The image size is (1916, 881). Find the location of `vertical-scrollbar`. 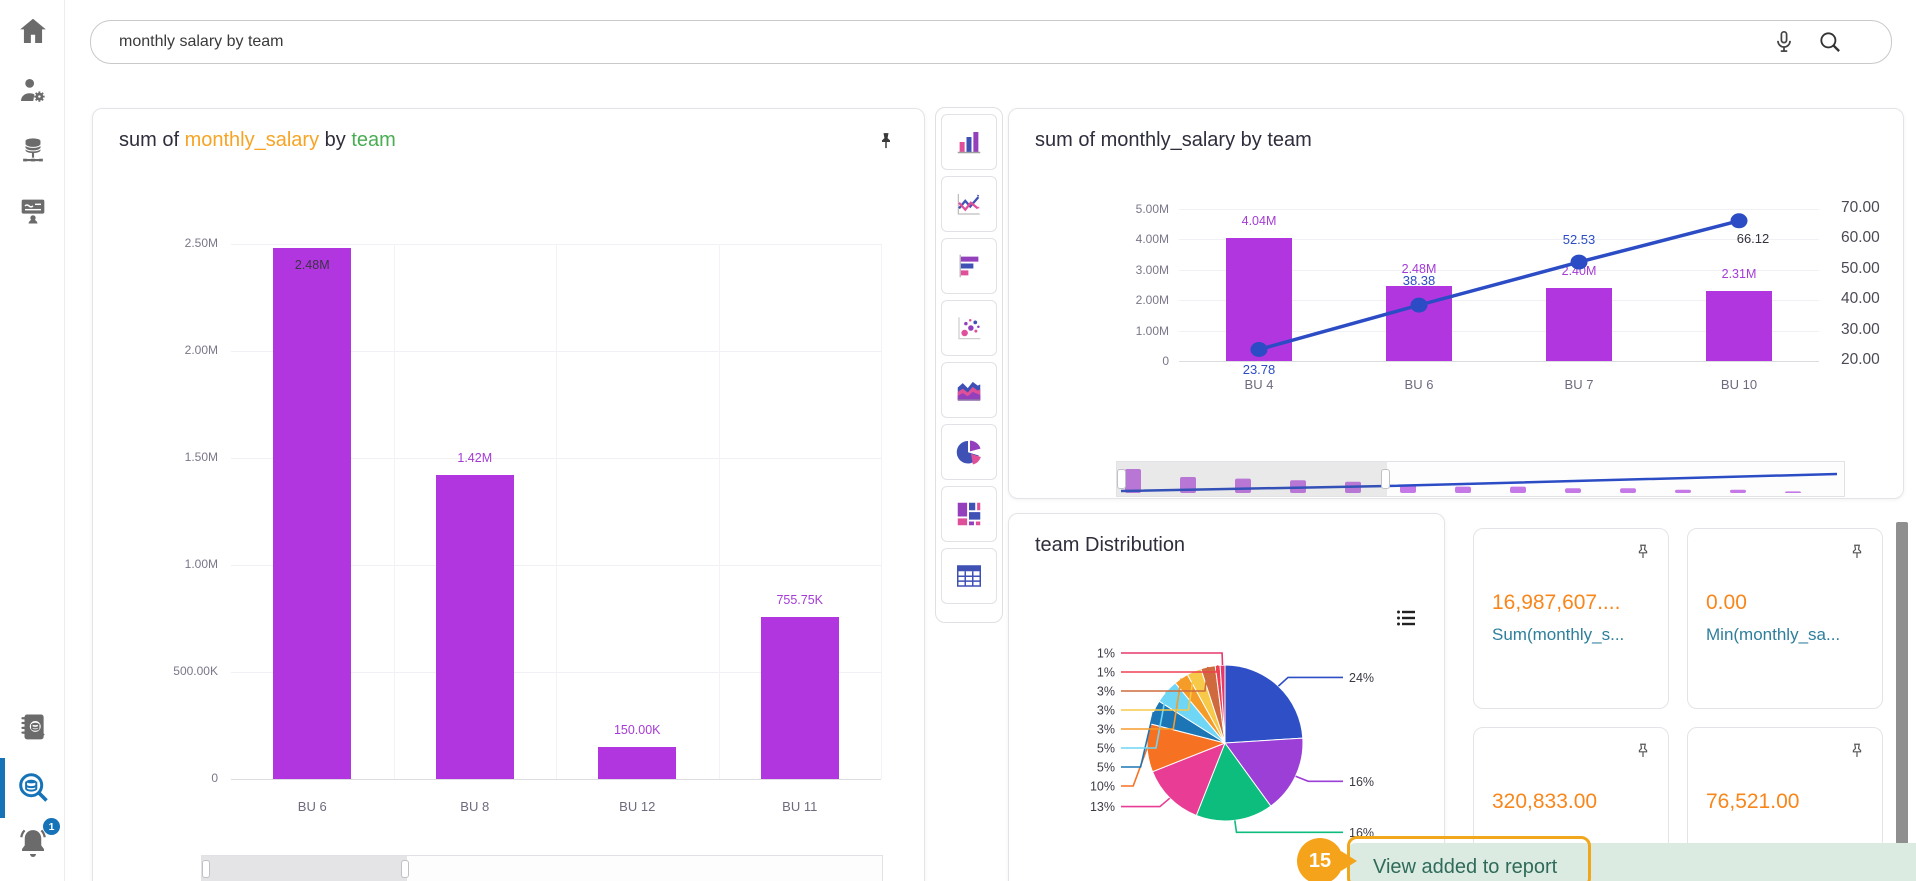

vertical-scrollbar is located at coordinates (1902, 683).